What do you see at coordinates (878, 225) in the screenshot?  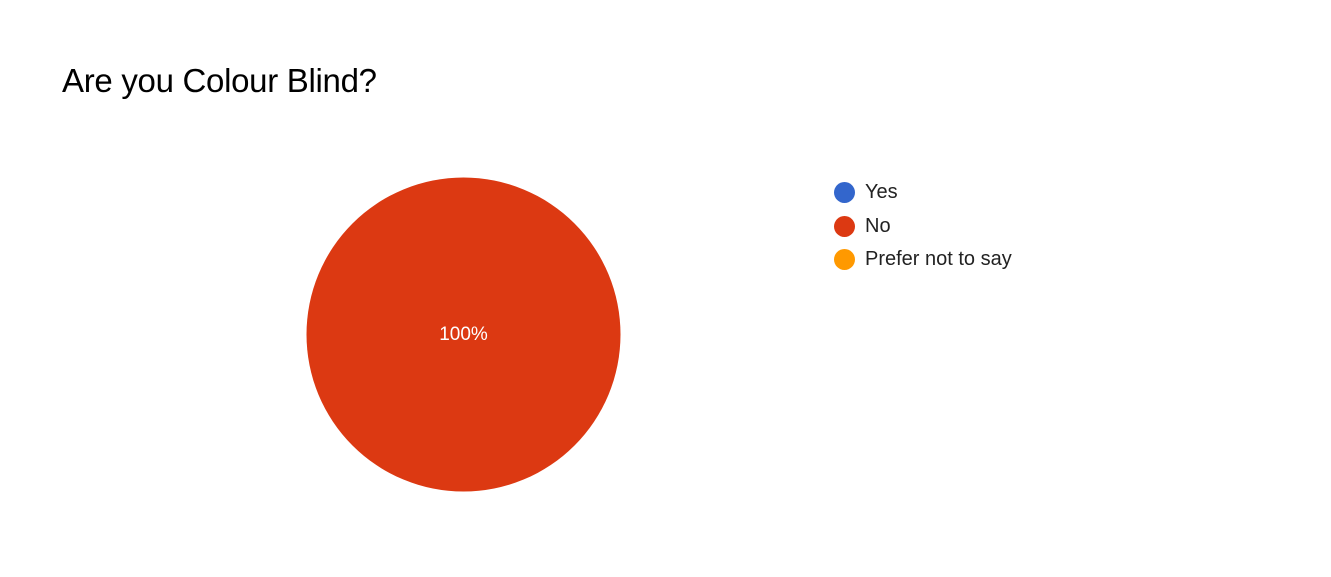 I see `legend-label-no: No` at bounding box center [878, 225].